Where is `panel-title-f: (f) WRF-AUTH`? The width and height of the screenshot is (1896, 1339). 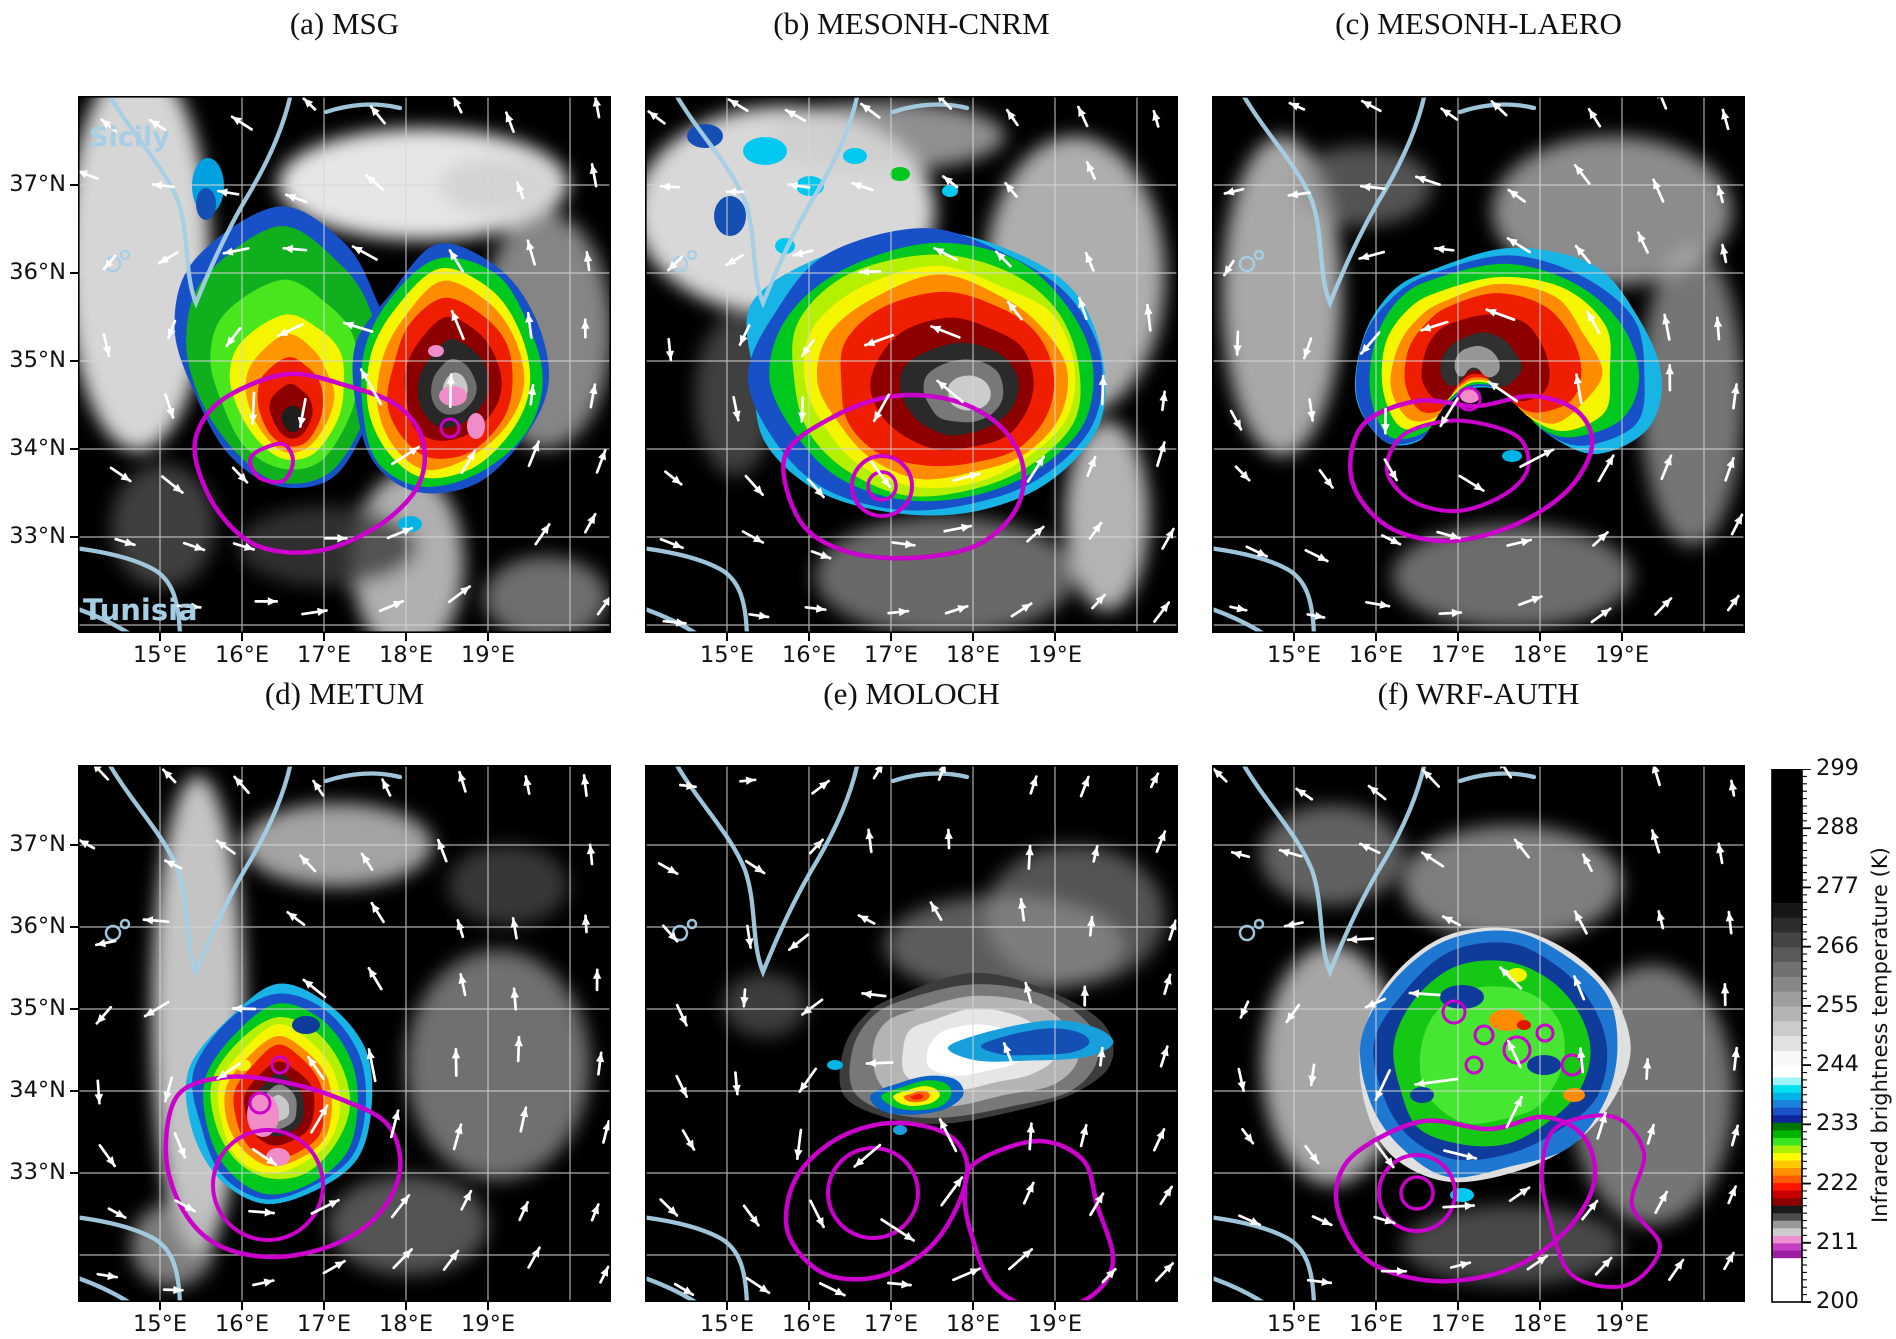
panel-title-f: (f) WRF-AUTH is located at coordinates (1478, 693).